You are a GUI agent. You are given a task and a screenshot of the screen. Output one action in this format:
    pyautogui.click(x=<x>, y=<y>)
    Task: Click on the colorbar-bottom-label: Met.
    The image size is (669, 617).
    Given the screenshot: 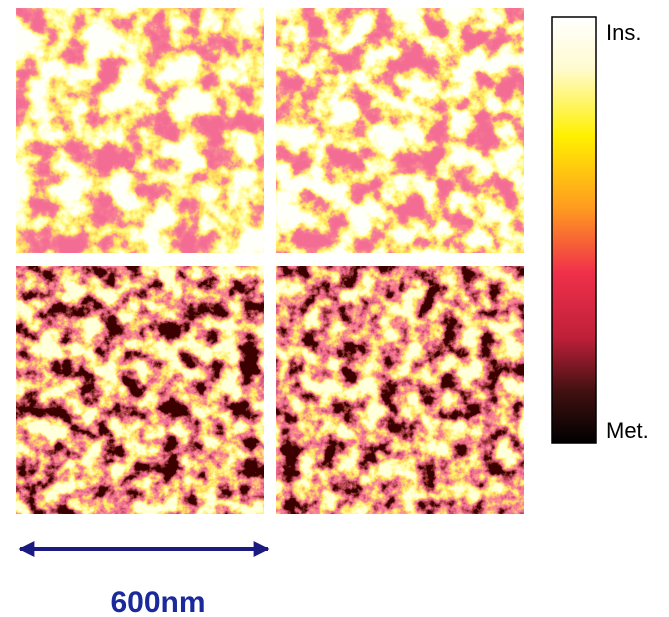 What is the action you would take?
    pyautogui.click(x=627, y=430)
    